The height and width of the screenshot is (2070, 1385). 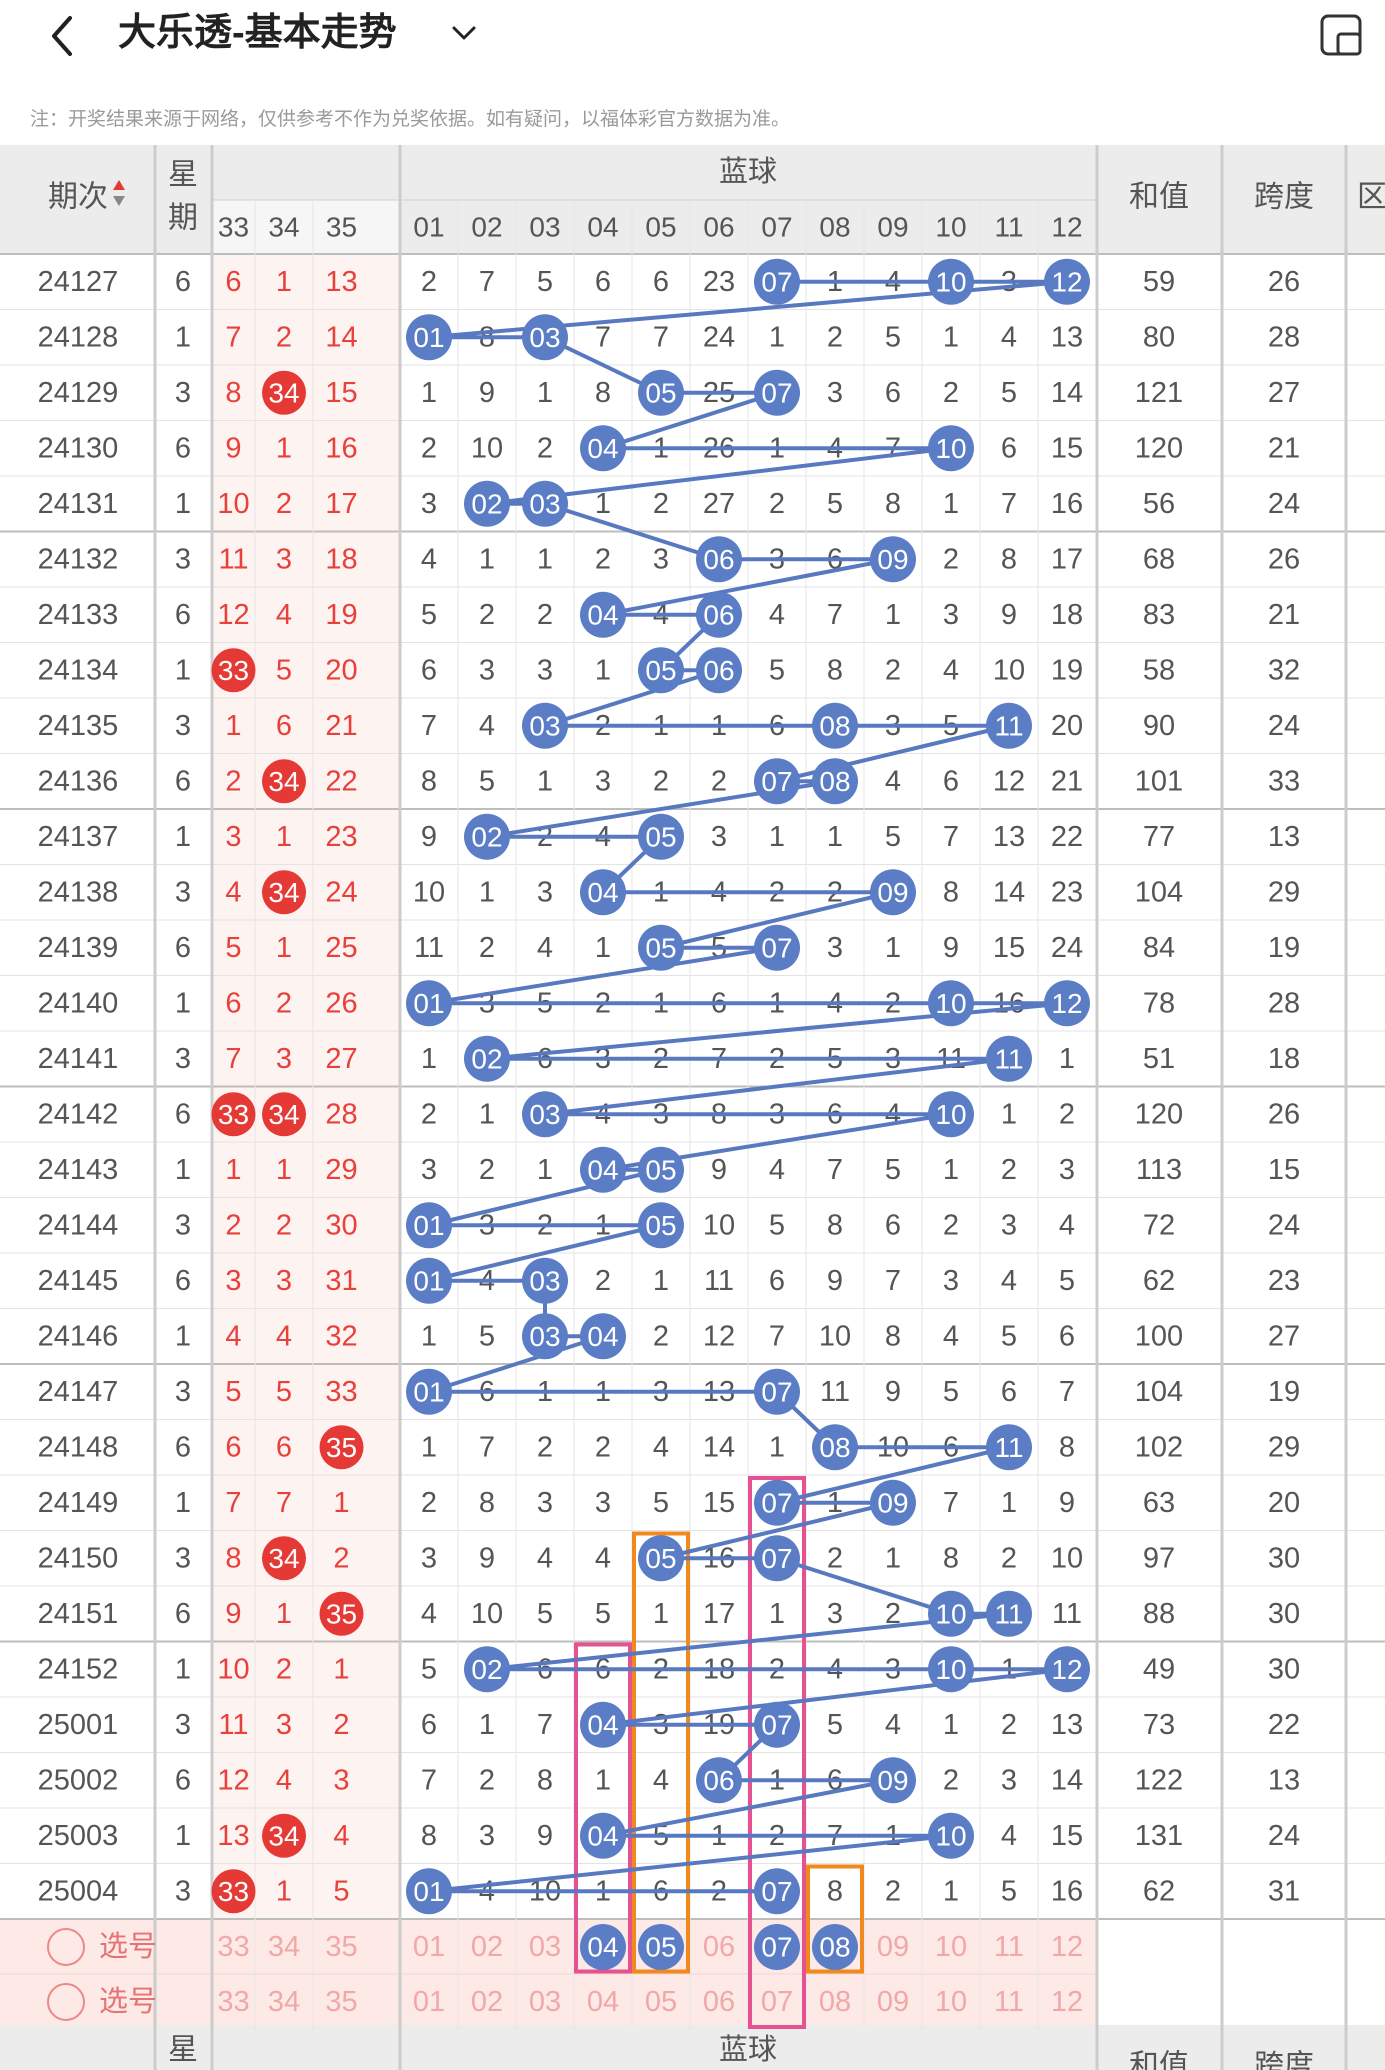 What do you see at coordinates (233, 1558) in the screenshot?
I see `red-miss-cell: 8` at bounding box center [233, 1558].